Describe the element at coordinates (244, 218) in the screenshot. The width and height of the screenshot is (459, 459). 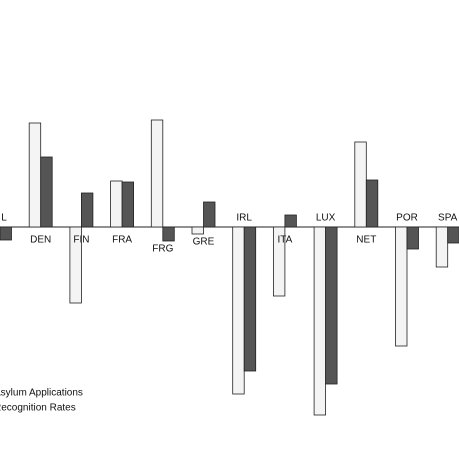
I see `x-tick-label: IRL` at that location.